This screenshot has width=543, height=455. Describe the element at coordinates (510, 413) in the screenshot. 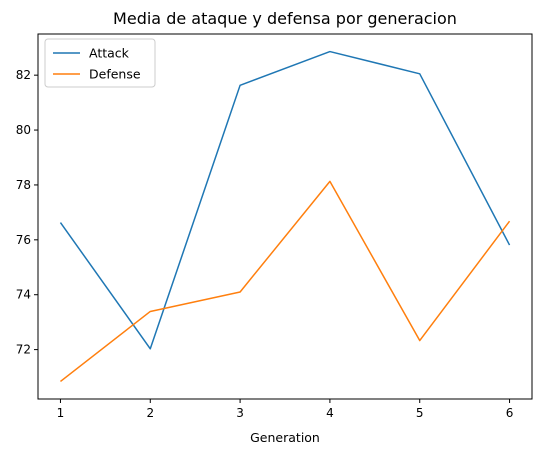

I see `x-tick-label: 6` at that location.